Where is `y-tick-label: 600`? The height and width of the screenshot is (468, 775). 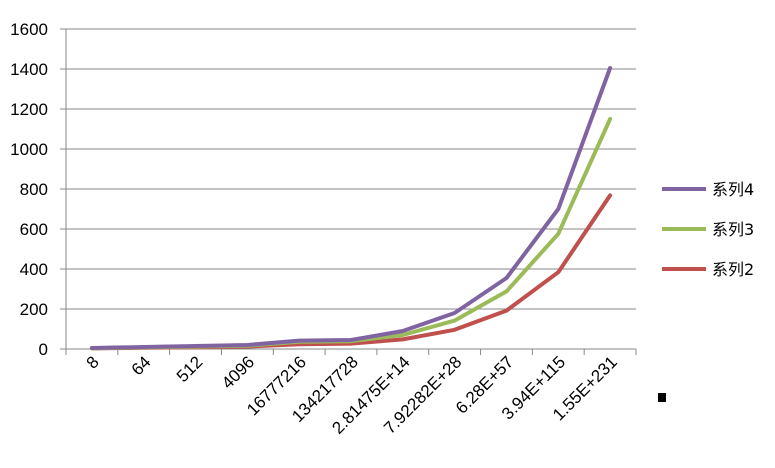 y-tick-label: 600 is located at coordinates (34, 229).